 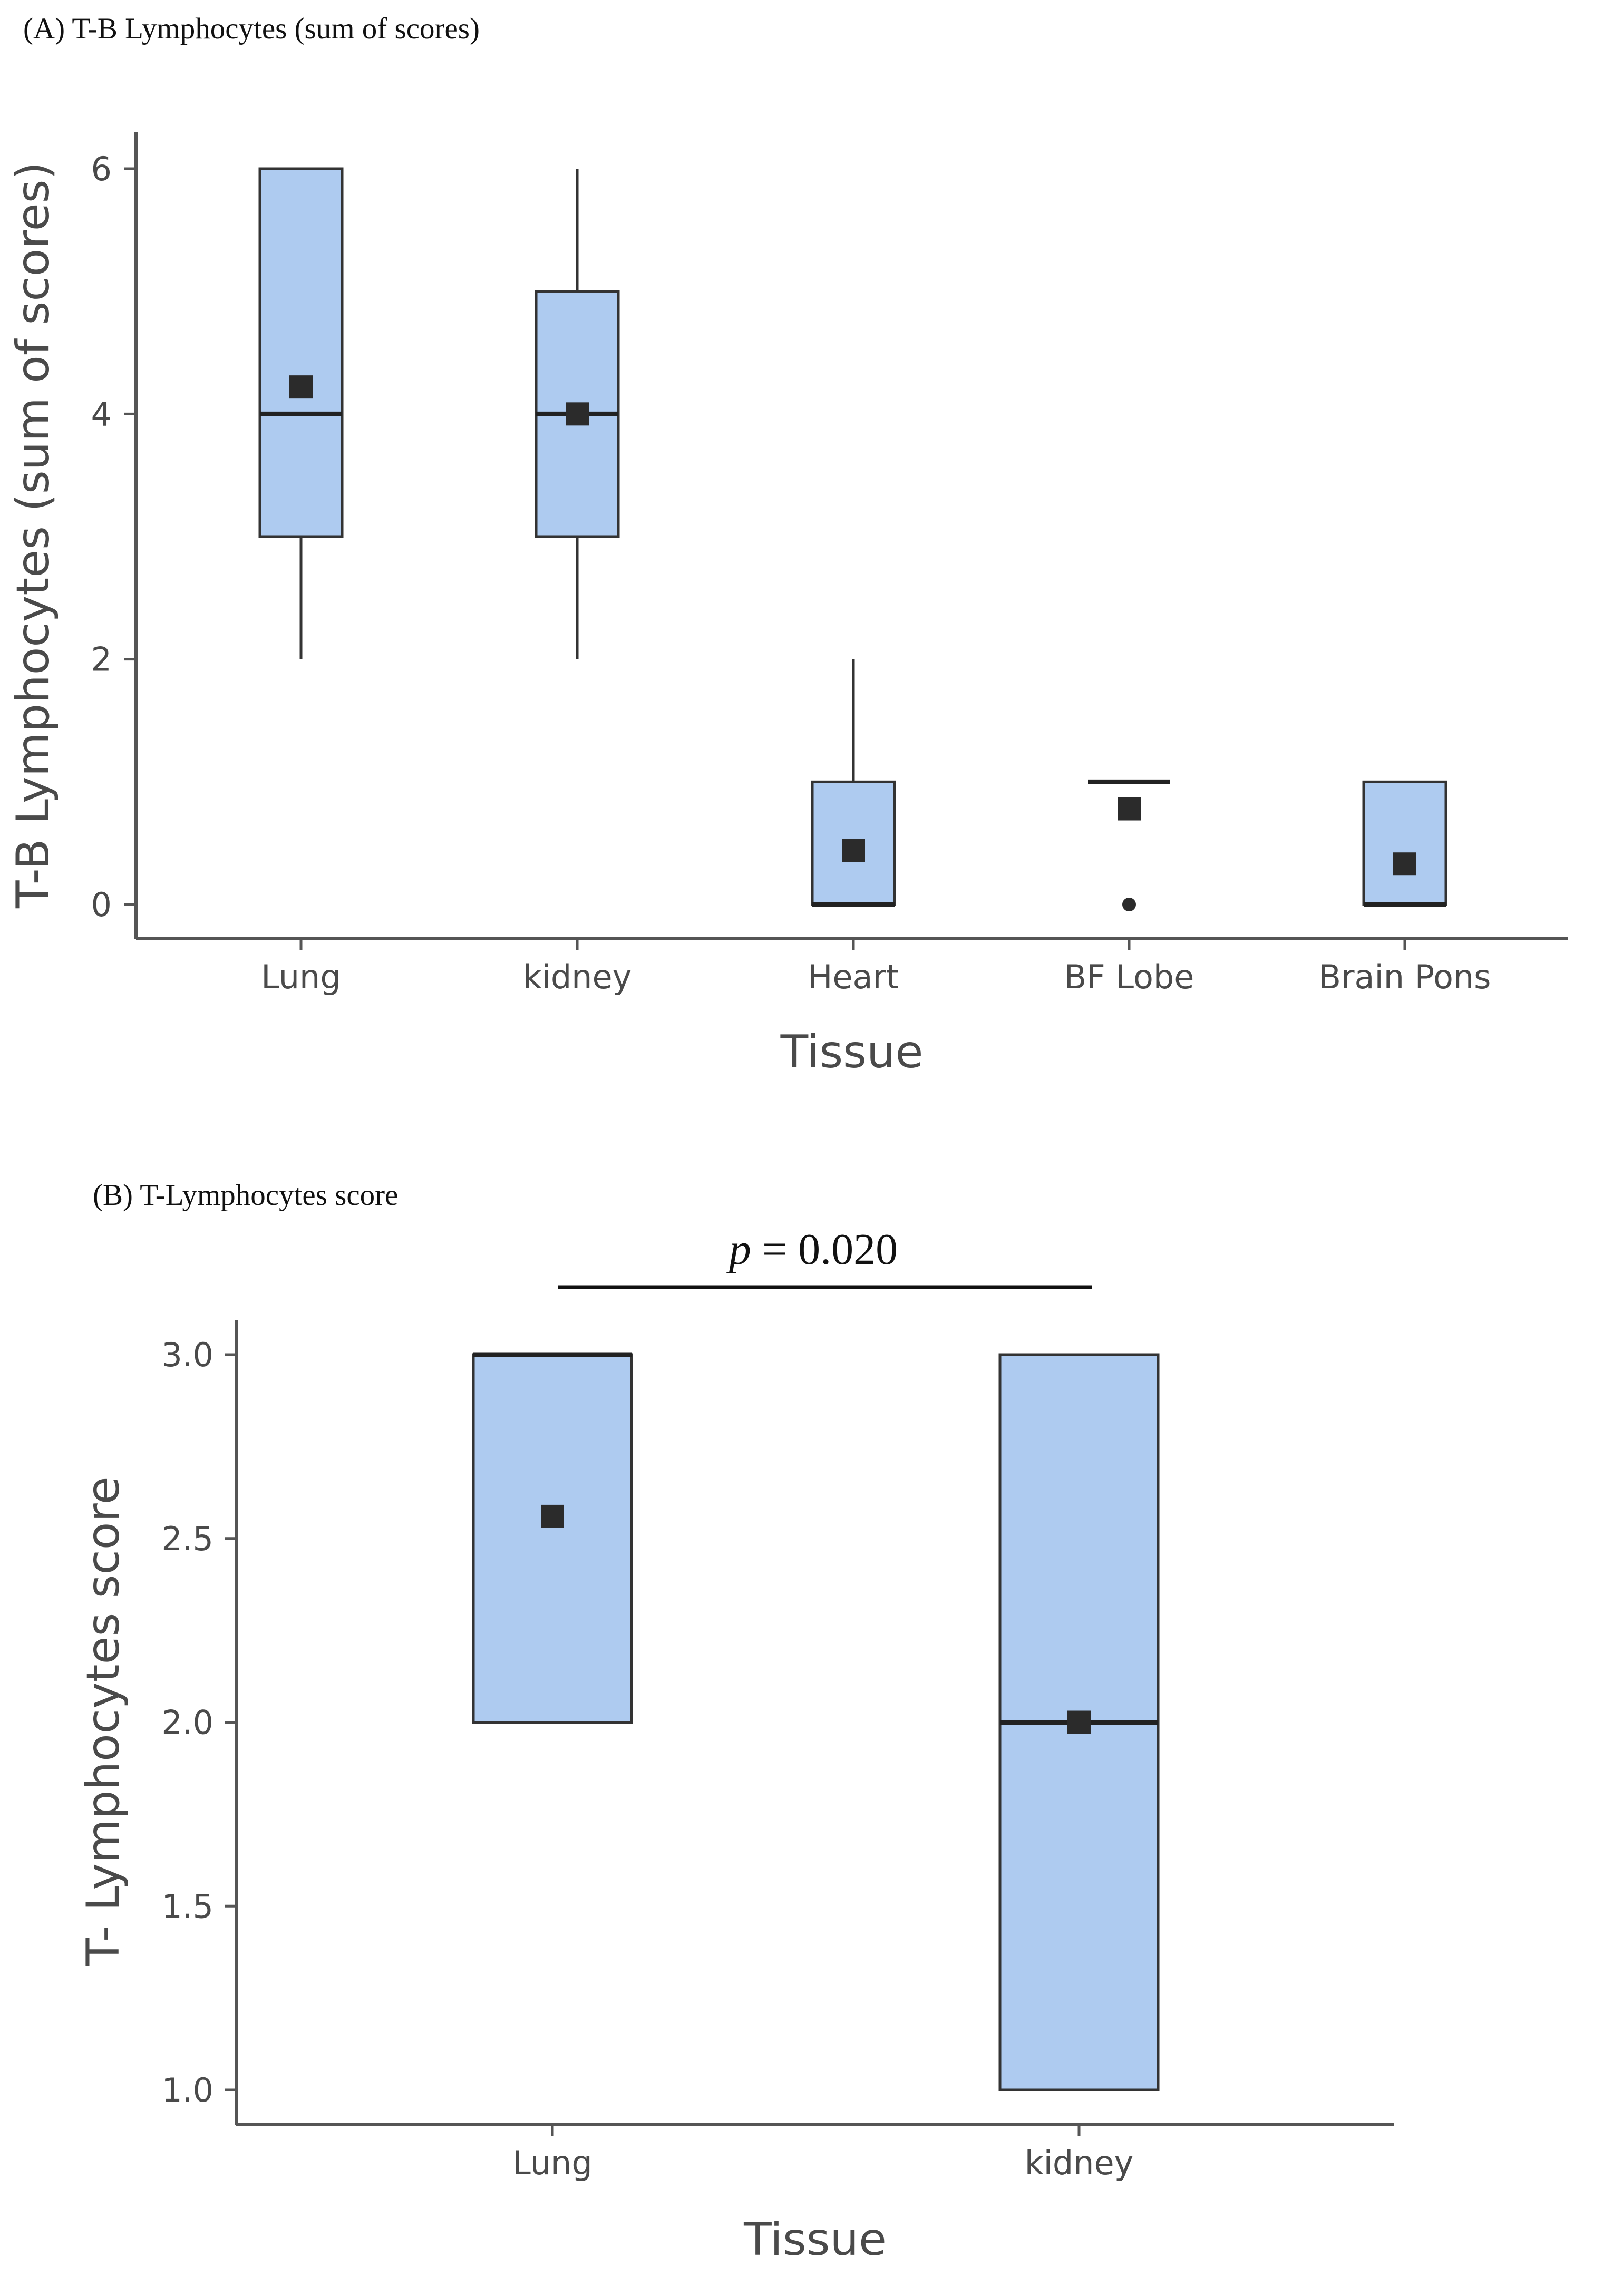 I want to click on box-brain-pons, so click(x=1404, y=843).